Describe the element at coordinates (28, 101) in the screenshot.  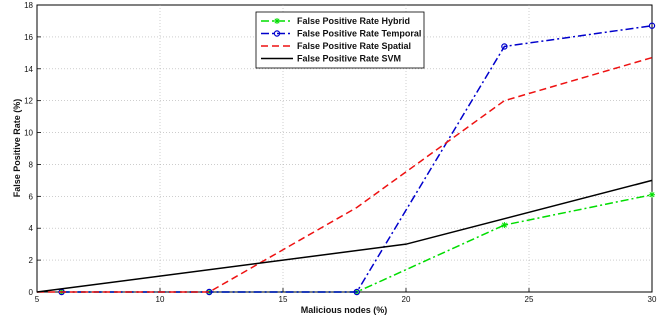
I see `y-tick-label: 12` at that location.